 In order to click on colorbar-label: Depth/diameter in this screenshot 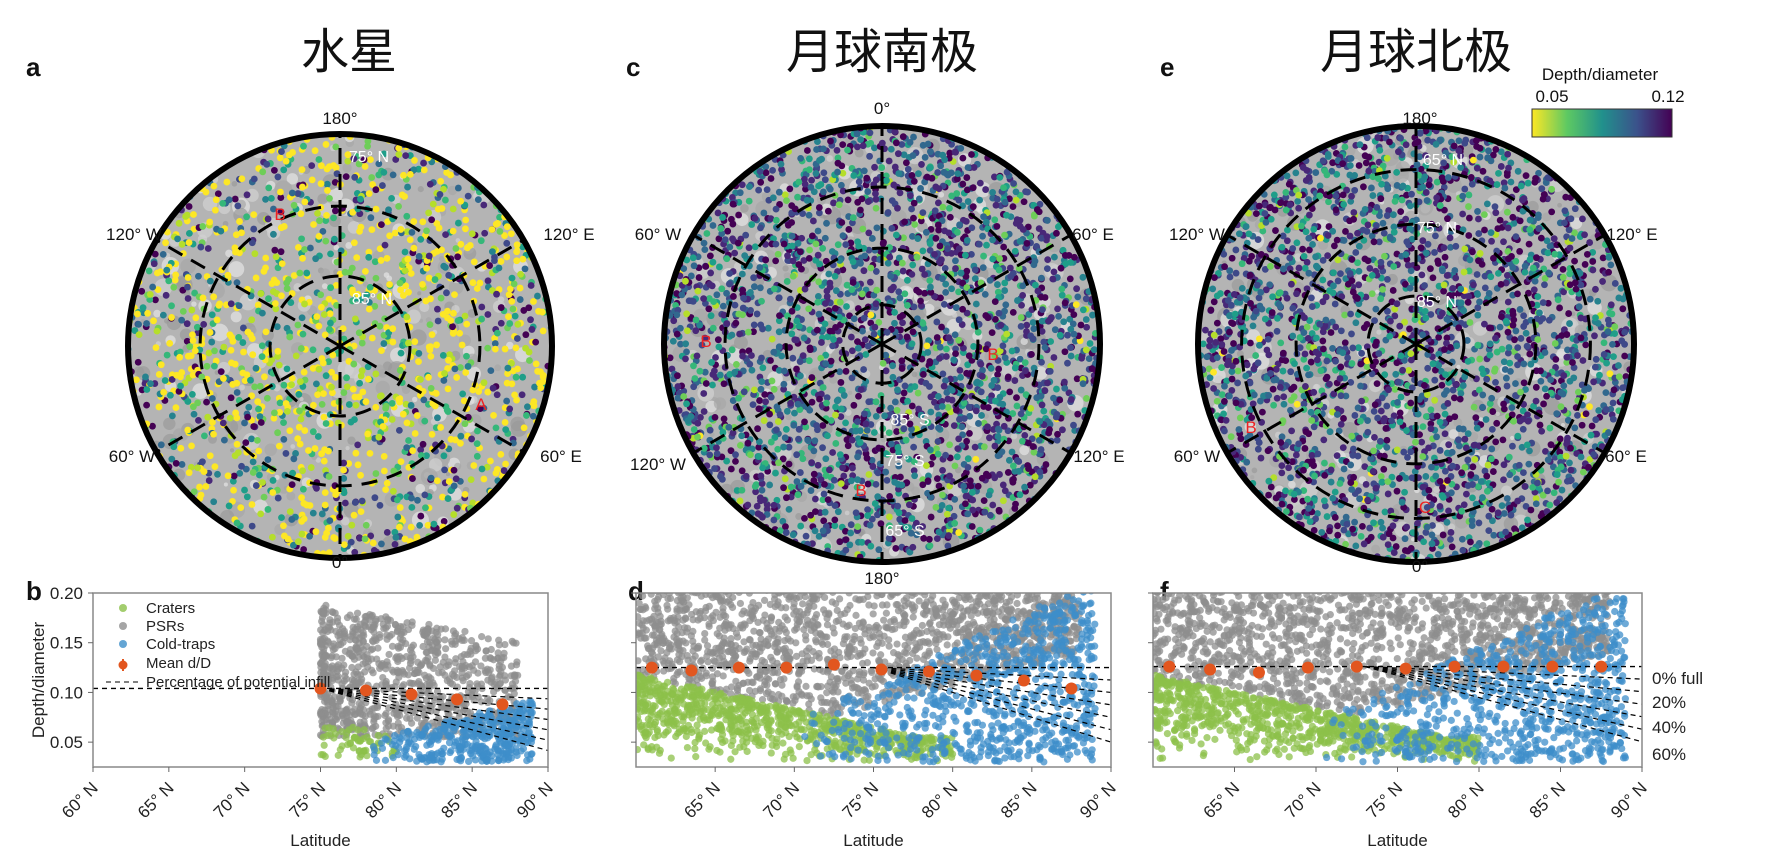, I will do `click(1600, 74)`.